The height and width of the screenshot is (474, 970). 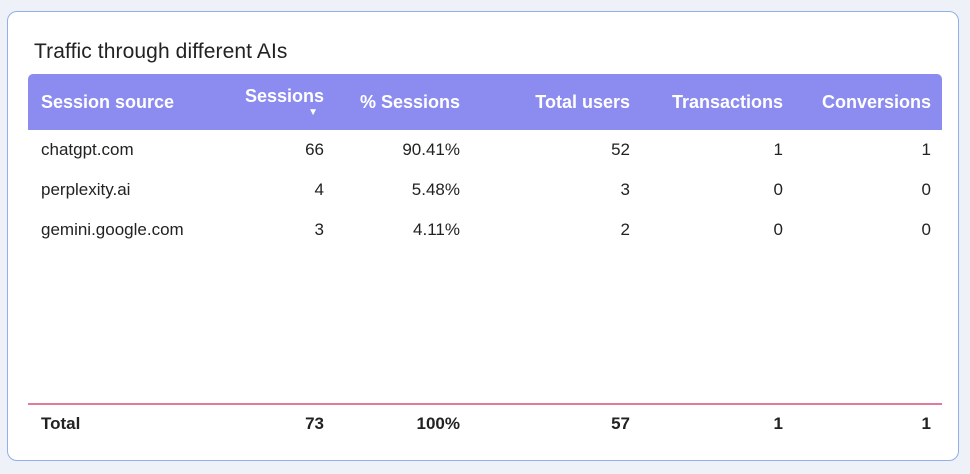 What do you see at coordinates (485, 424) in the screenshot?
I see `total-row: Total 73 100% 57 1 1` at bounding box center [485, 424].